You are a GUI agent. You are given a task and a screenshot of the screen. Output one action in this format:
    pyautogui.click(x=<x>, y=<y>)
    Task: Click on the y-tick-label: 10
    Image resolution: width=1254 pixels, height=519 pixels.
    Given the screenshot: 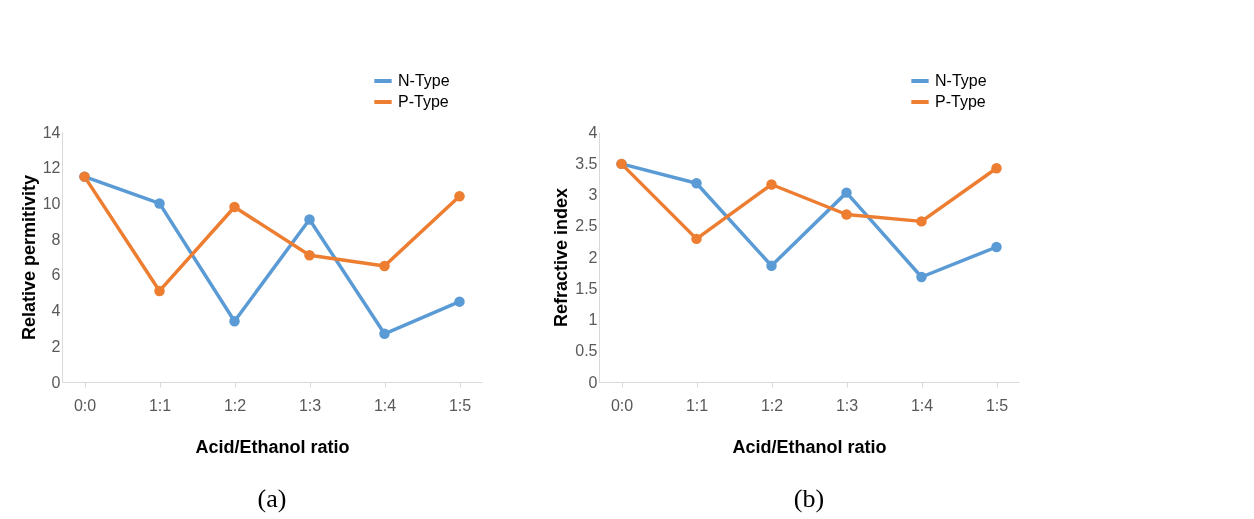 What is the action you would take?
    pyautogui.click(x=51, y=203)
    